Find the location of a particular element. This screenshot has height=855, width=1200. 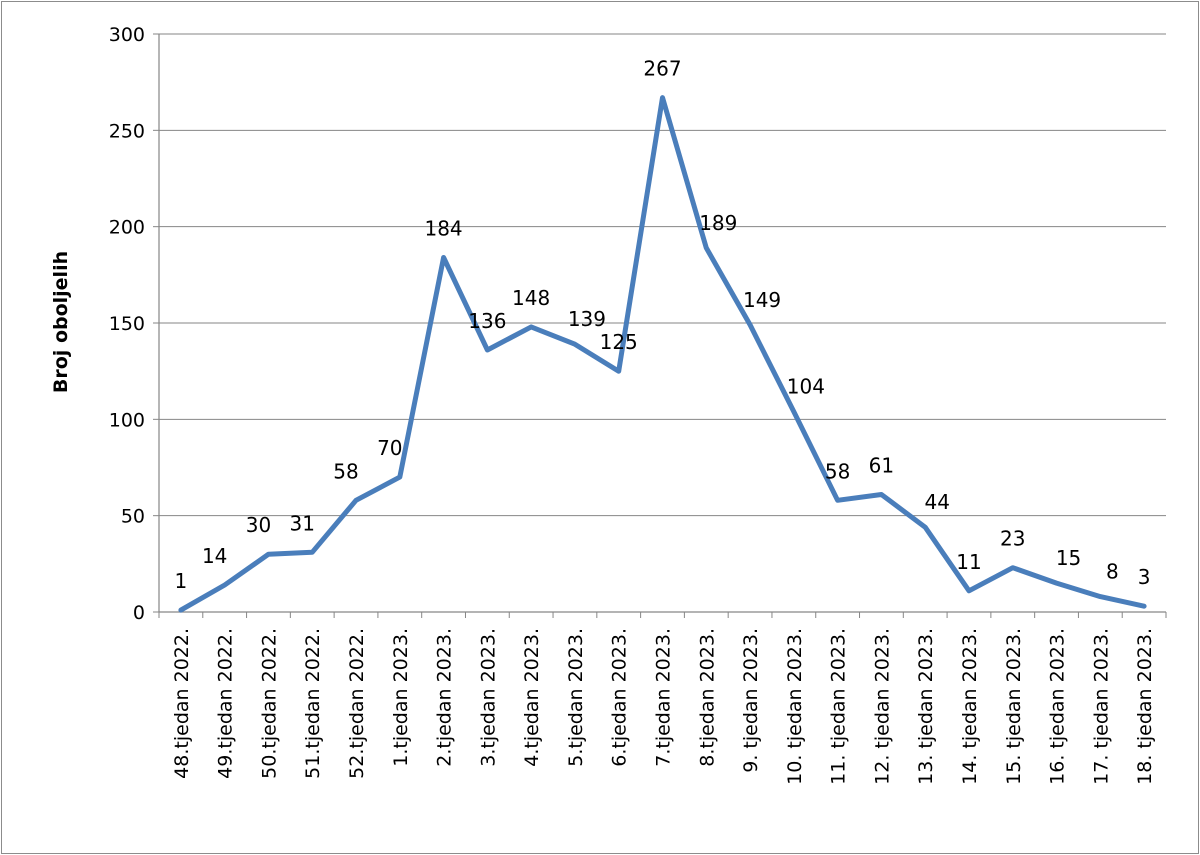

x-tick-label: 3.tjedan 2023. is located at coordinates (488, 697).